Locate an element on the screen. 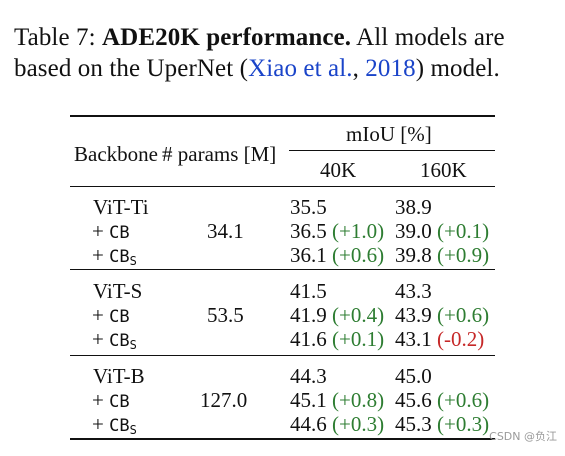 The image size is (565, 456). miou-160k-cell: 45.3 (+0.3) is located at coordinates (442, 424).